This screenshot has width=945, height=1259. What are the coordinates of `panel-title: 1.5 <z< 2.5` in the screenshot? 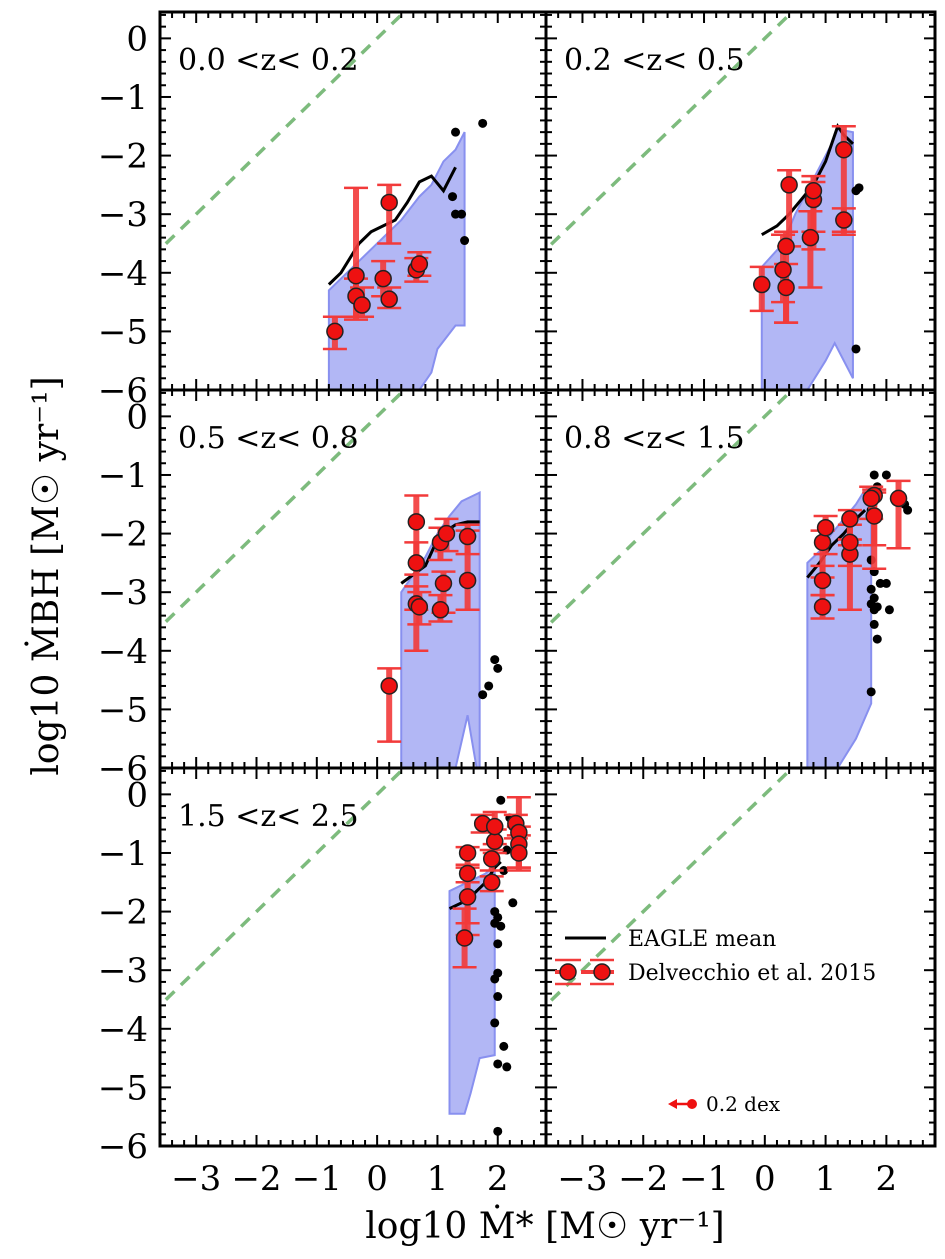 It's located at (268, 816).